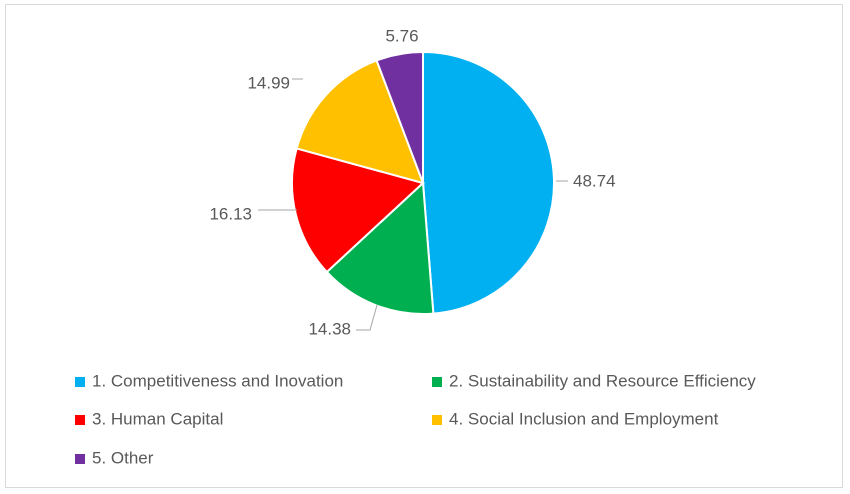  Describe the element at coordinates (594, 180) in the screenshot. I see `data-label-1: 48.74` at that location.